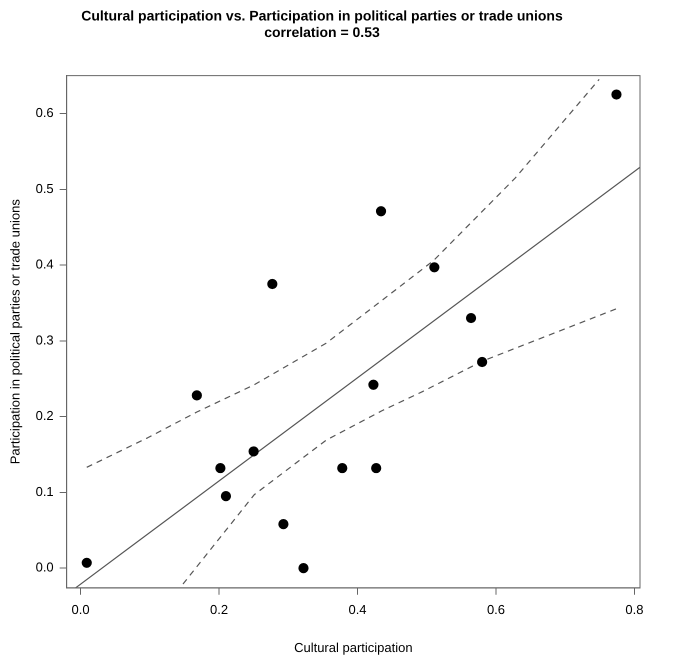 The height and width of the screenshot is (670, 685). What do you see at coordinates (80, 610) in the screenshot?
I see `x-tick-label: 0.0` at bounding box center [80, 610].